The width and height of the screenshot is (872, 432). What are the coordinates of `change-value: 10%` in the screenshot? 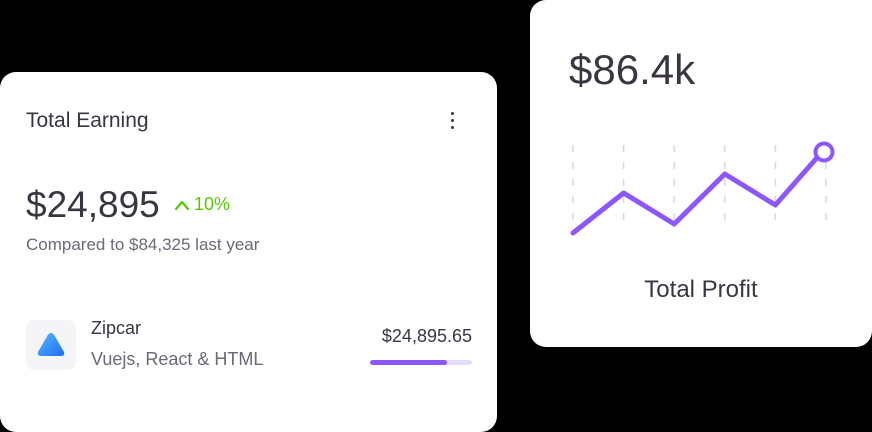 It's located at (212, 204).